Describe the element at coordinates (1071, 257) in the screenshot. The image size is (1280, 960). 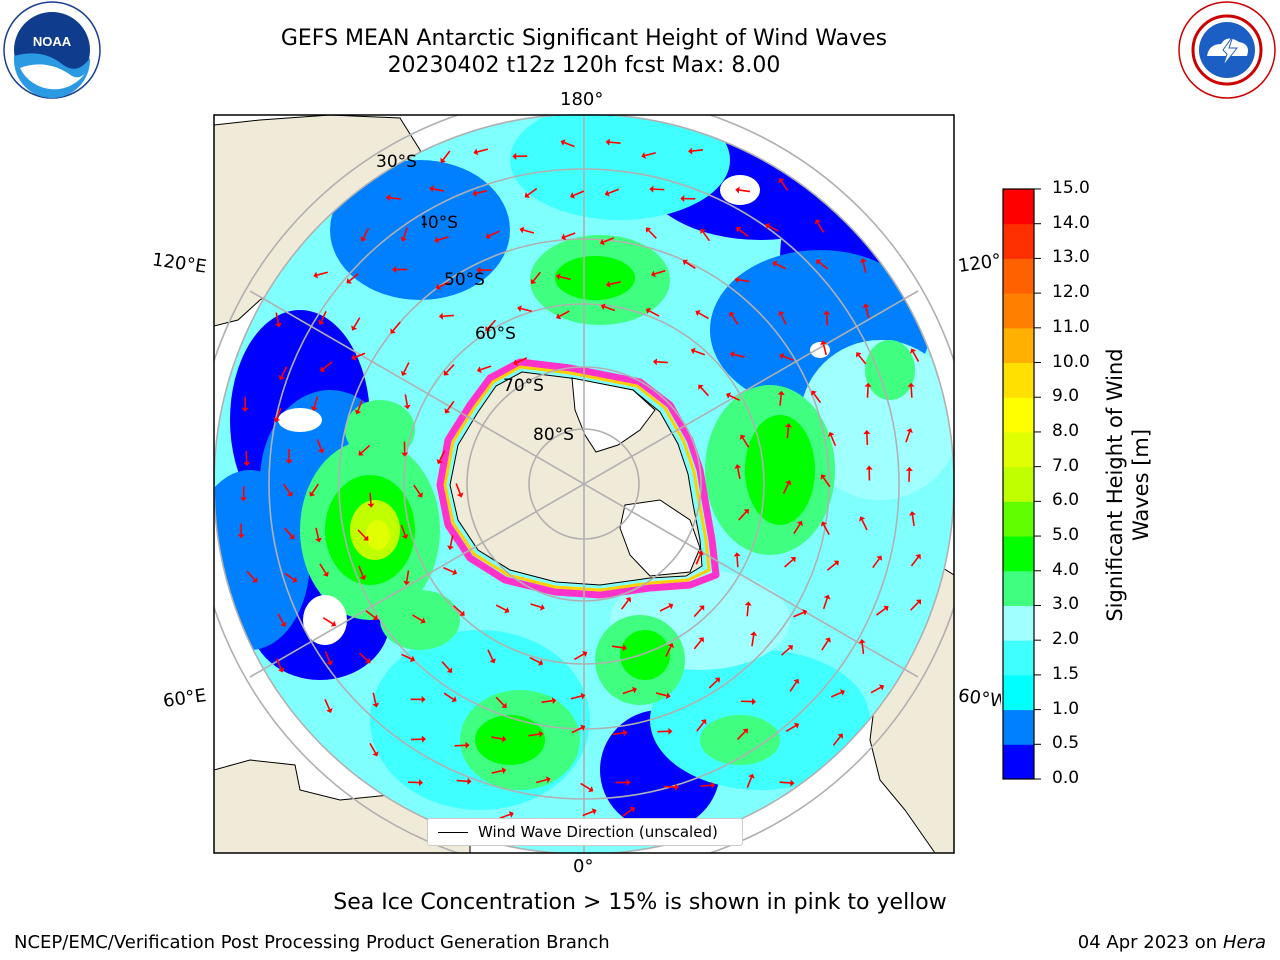
I see `colorbar-tick-label: 13.0` at that location.